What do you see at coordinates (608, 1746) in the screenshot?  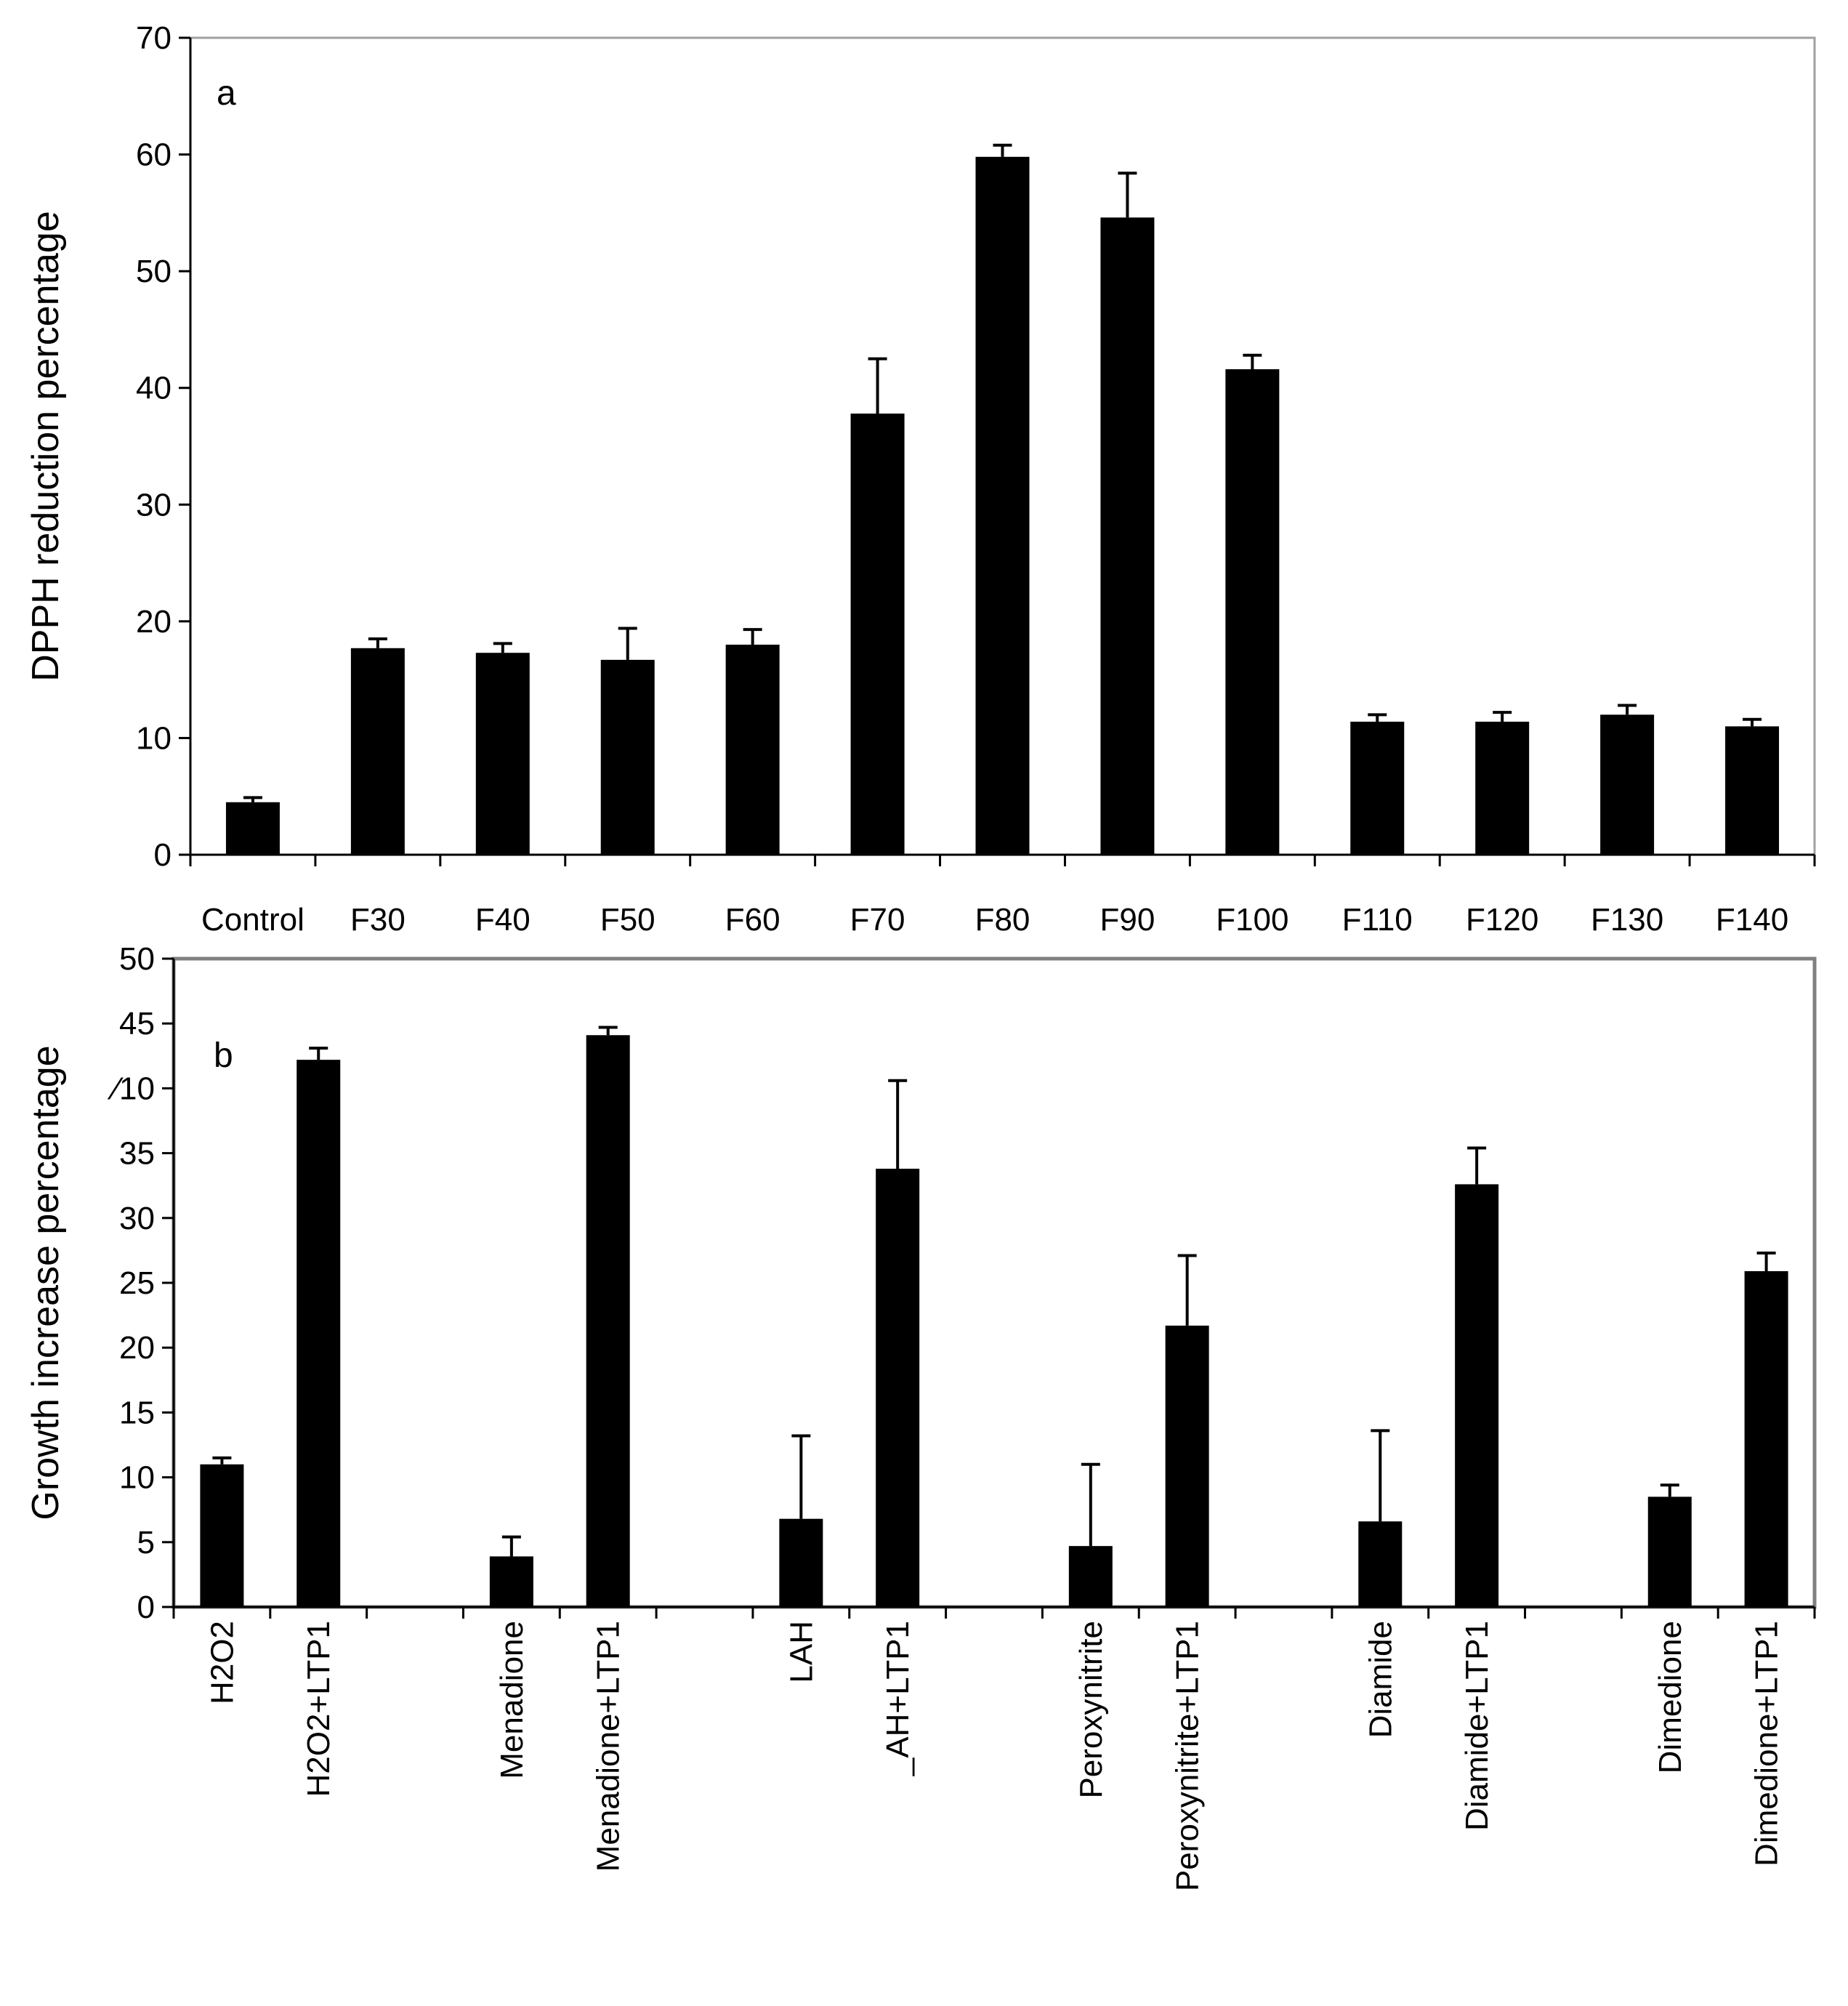 I see `x-tick-label: Menadione+LTP1` at bounding box center [608, 1746].